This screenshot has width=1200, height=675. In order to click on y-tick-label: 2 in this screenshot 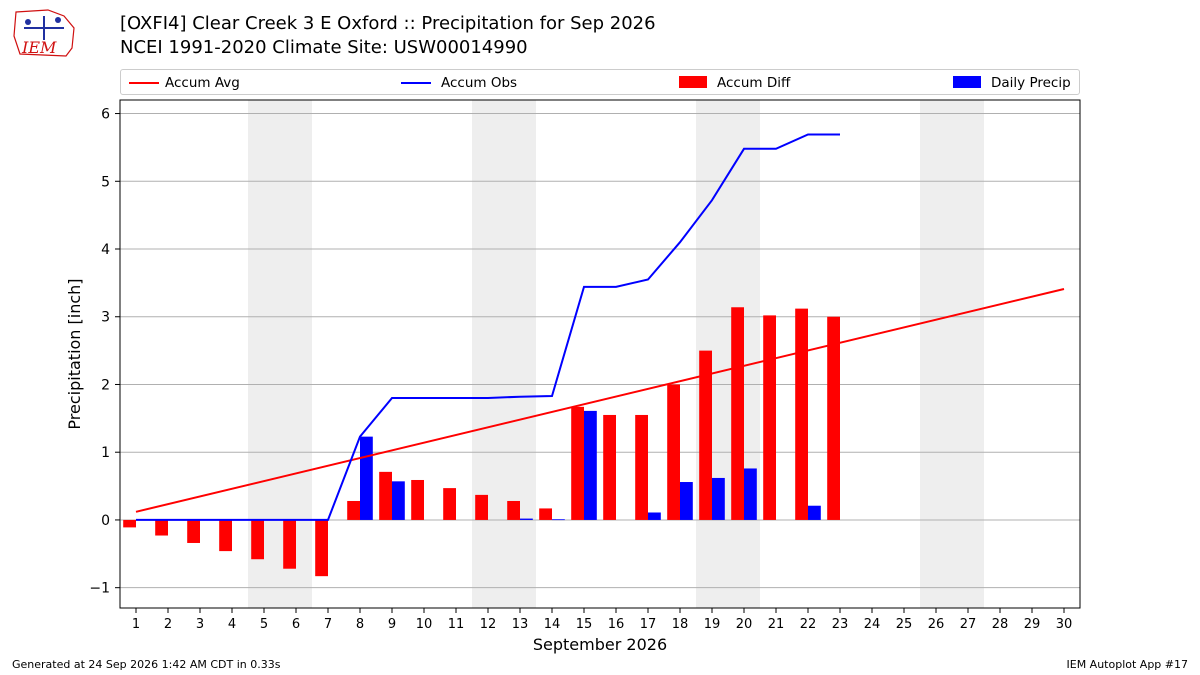, I will do `click(105, 385)`.